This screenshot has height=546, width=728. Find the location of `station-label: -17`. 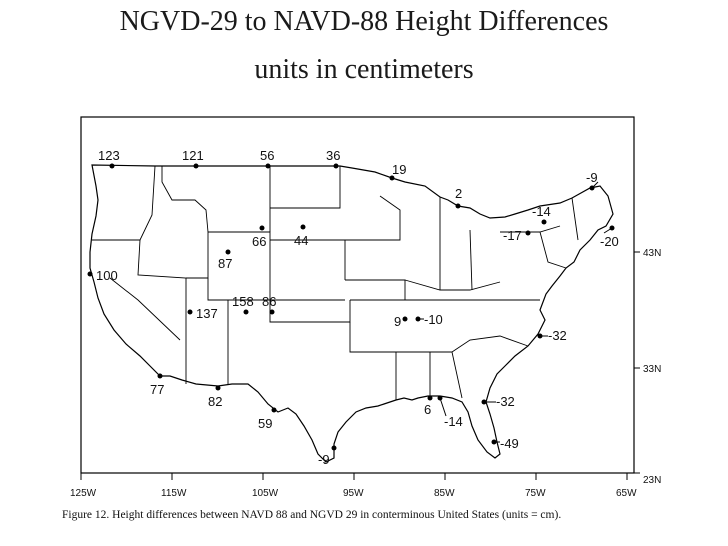

station-label: -17 is located at coordinates (512, 235).